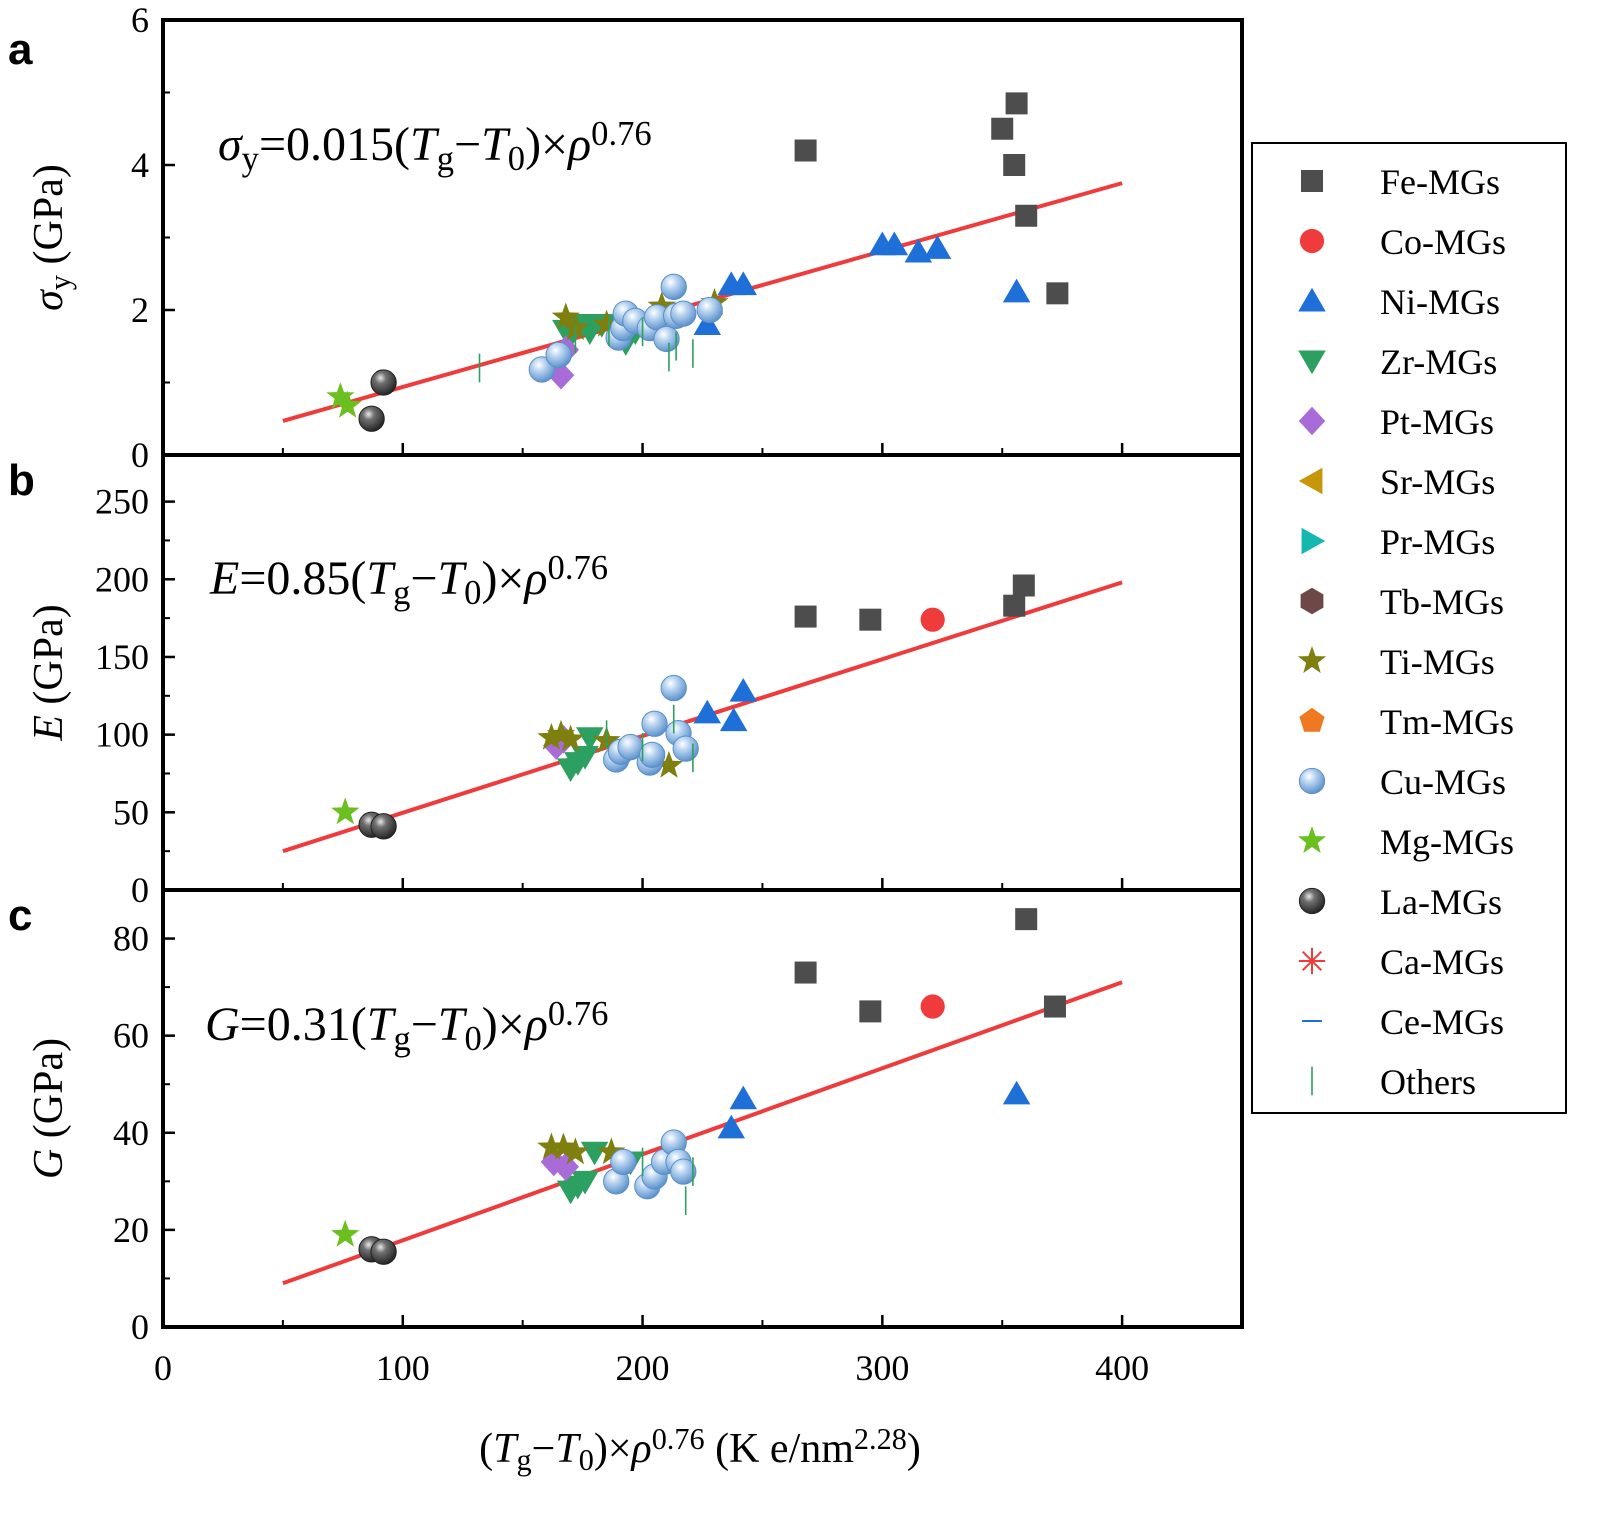 This screenshot has width=1600, height=1521. I want to click on y-tick-label: 60, so click(131, 1036).